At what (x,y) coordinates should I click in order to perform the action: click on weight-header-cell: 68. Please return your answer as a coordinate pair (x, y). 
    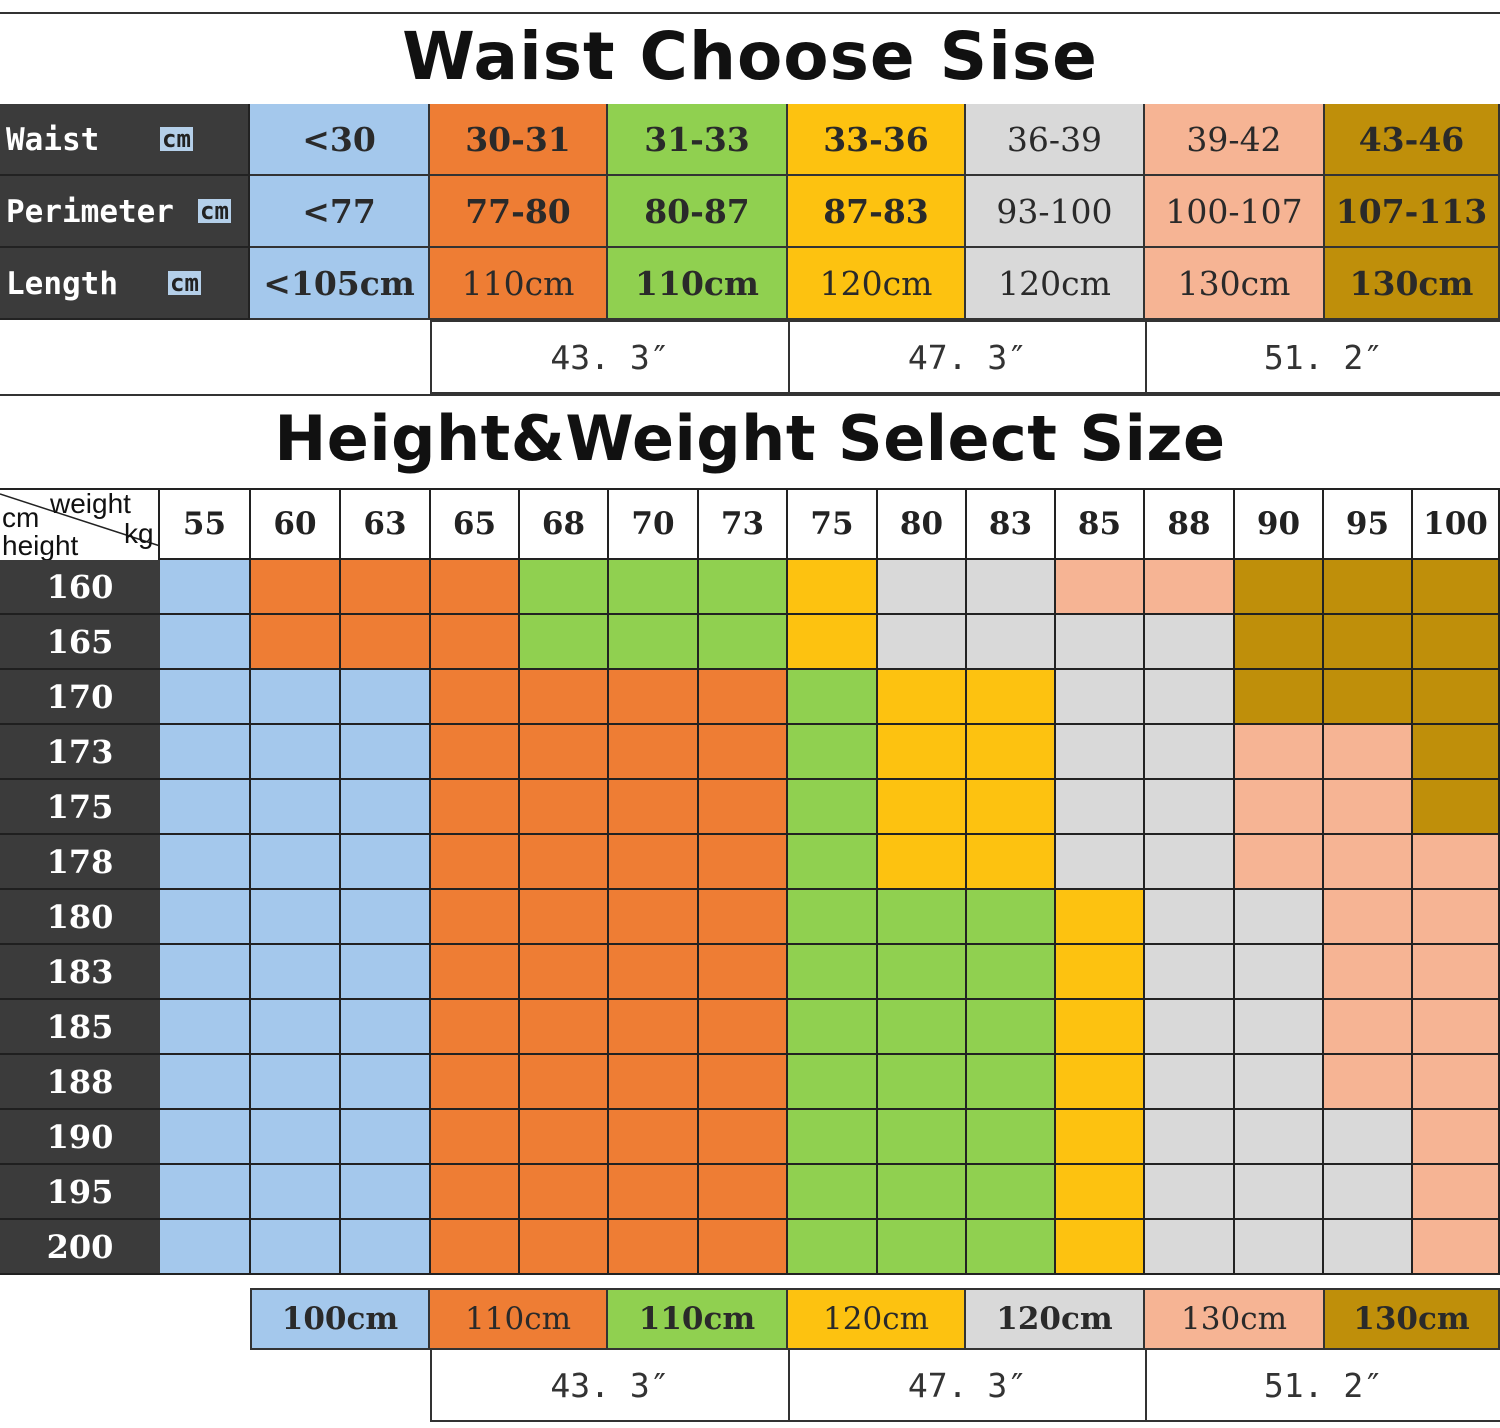
    Looking at the image, I should click on (564, 524).